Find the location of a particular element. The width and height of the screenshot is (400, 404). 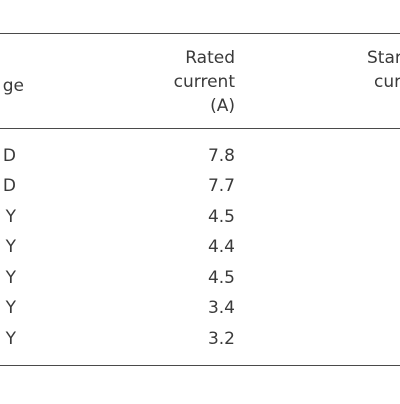

row-3-rated-current: 4.5 is located at coordinates (221, 217).